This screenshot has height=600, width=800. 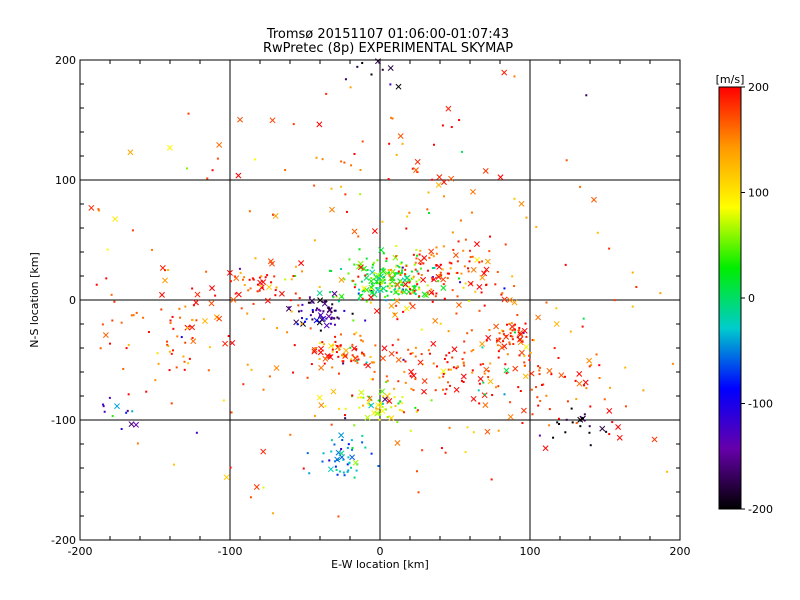 I want to click on x-tick-label: 0, so click(x=380, y=551).